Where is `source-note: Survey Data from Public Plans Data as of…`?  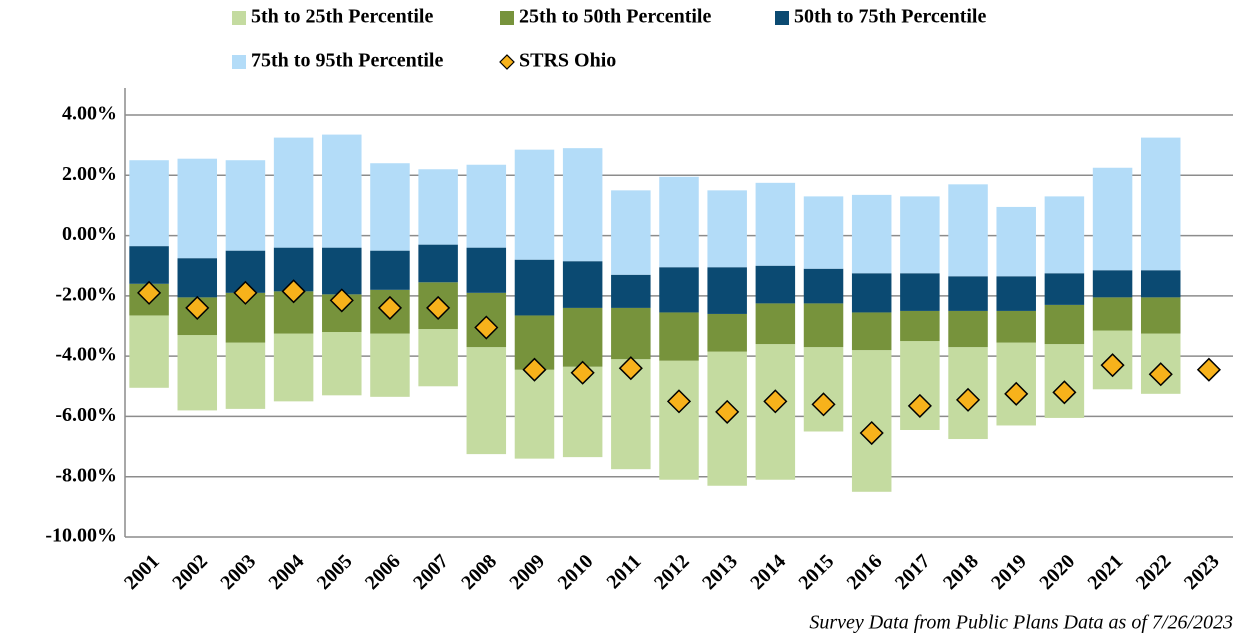 source-note: Survey Data from Public Plans Data as of… is located at coordinates (1021, 623).